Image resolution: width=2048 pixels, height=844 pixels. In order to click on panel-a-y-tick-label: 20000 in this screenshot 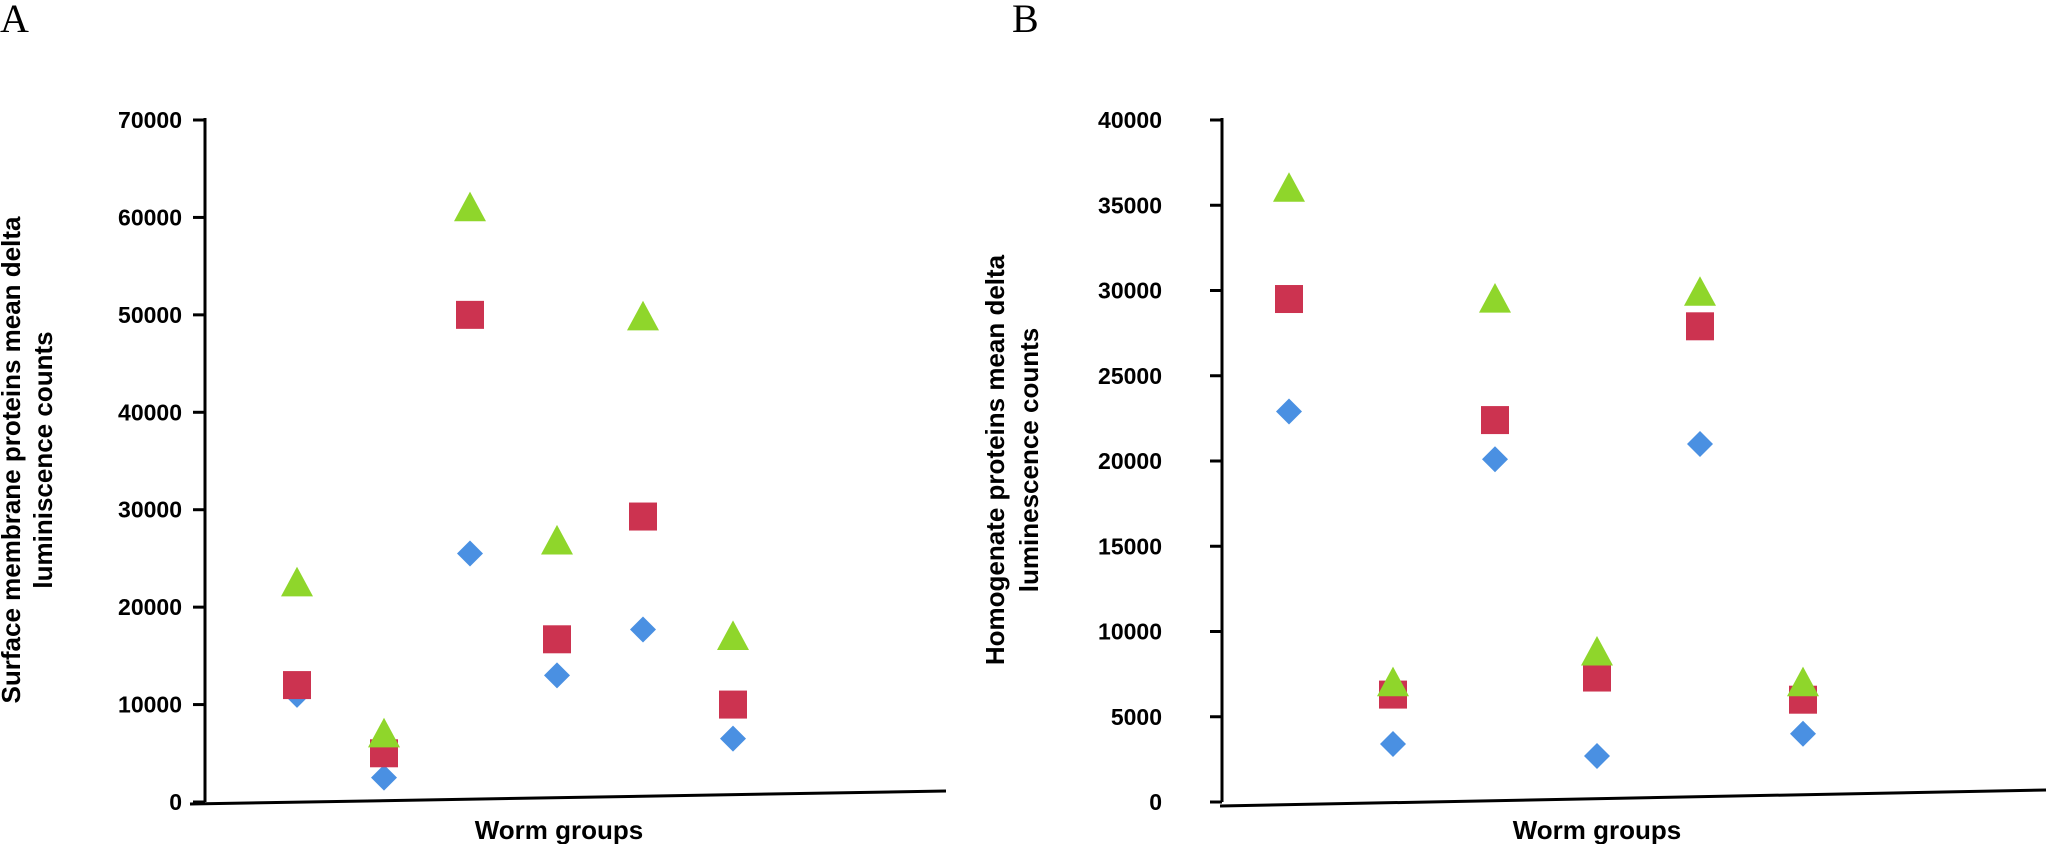, I will do `click(150, 607)`.